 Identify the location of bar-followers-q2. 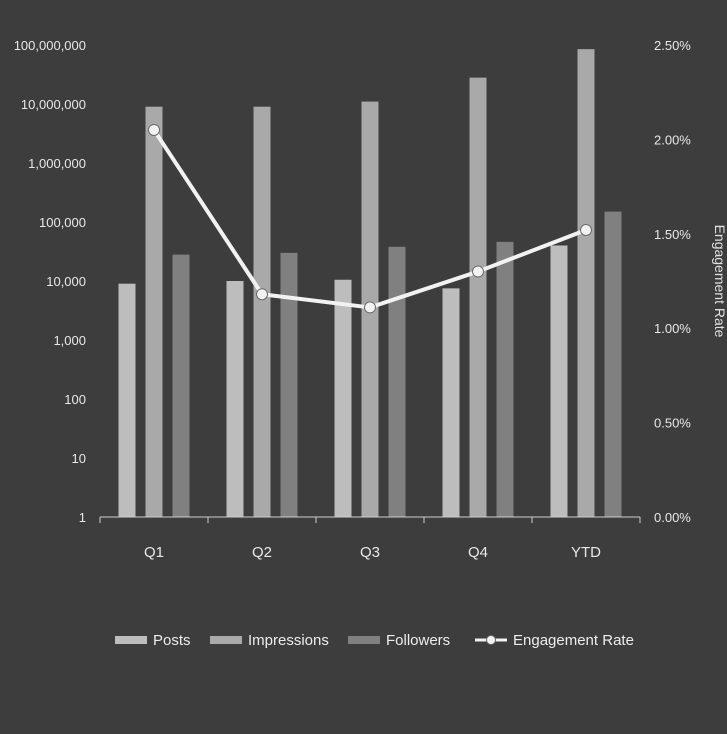
(289, 384).